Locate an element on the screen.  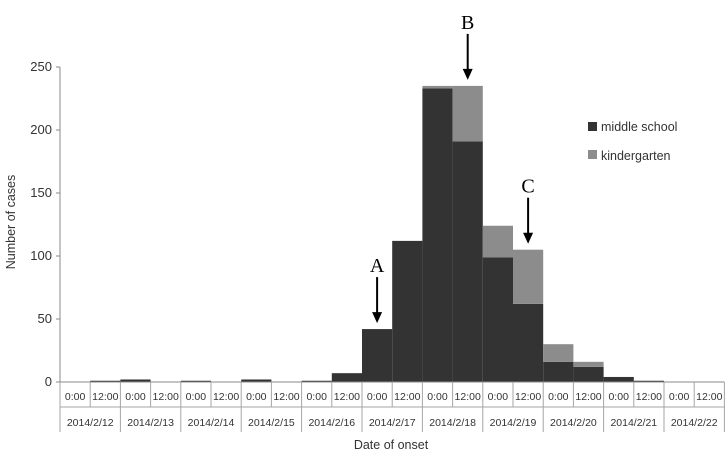
x-tick-date-label: 2014/2/19 is located at coordinates (513, 423).